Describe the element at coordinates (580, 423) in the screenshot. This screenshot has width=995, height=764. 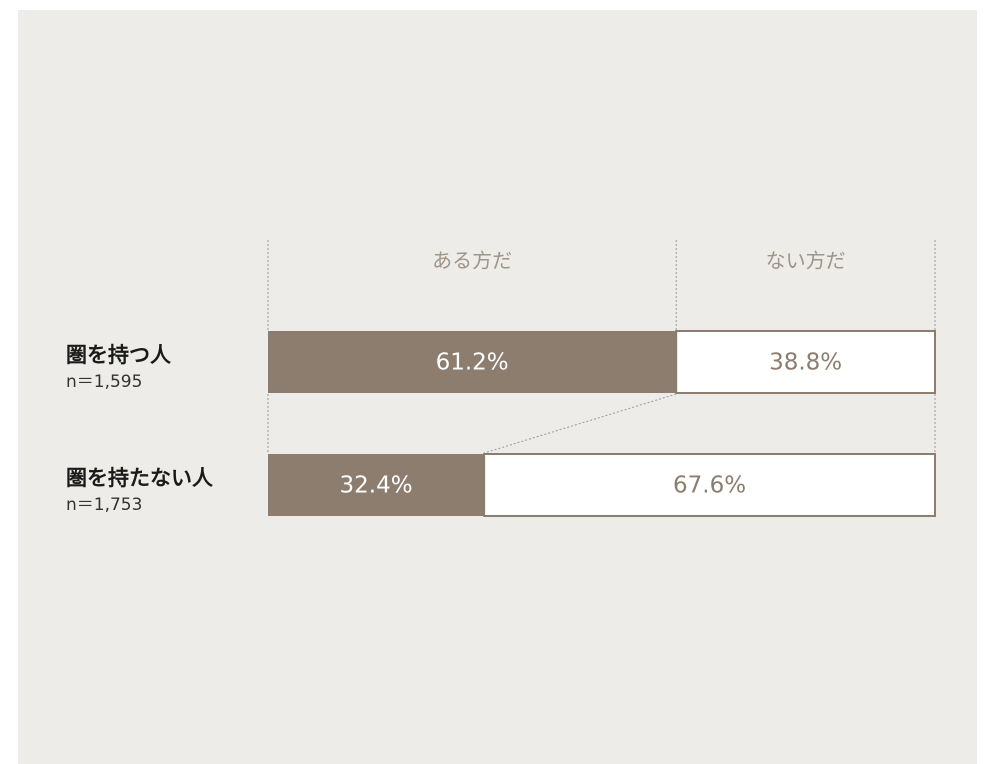
I see `connector-line` at that location.